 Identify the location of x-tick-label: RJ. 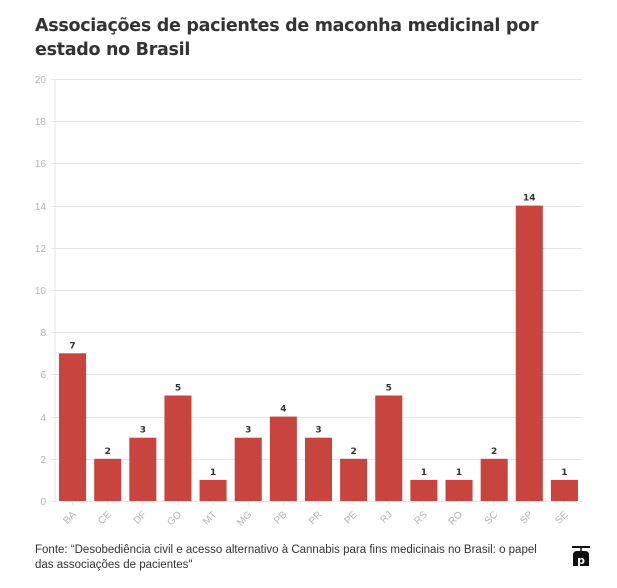
(386, 517).